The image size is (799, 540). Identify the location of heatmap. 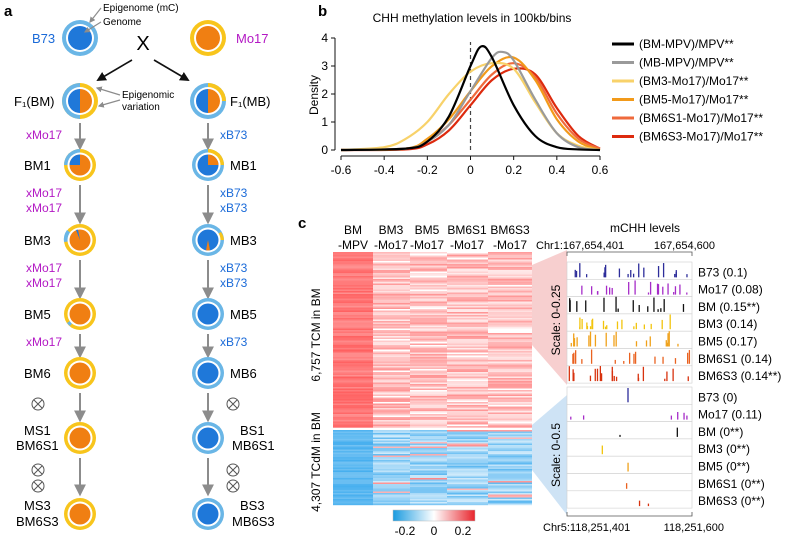
(432, 379).